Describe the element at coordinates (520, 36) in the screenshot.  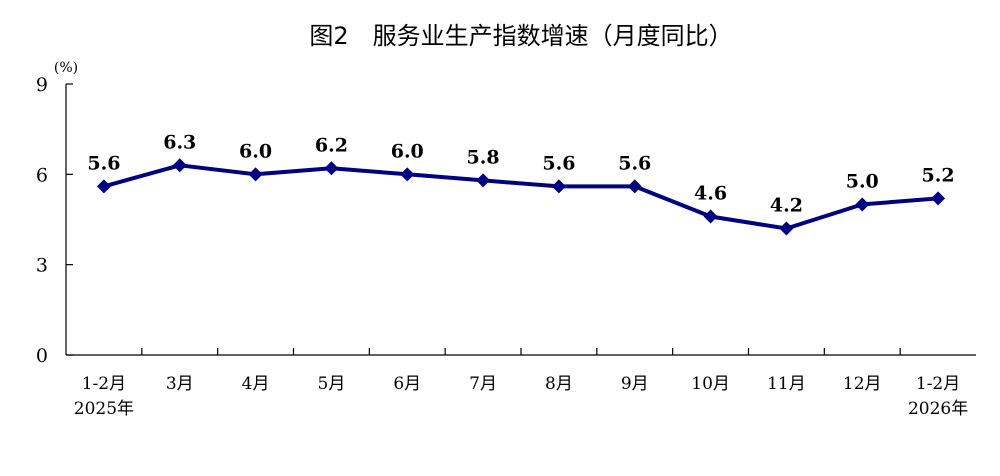
I see `chart-title: 图2 服务业生产指数增速（月度同比）` at that location.